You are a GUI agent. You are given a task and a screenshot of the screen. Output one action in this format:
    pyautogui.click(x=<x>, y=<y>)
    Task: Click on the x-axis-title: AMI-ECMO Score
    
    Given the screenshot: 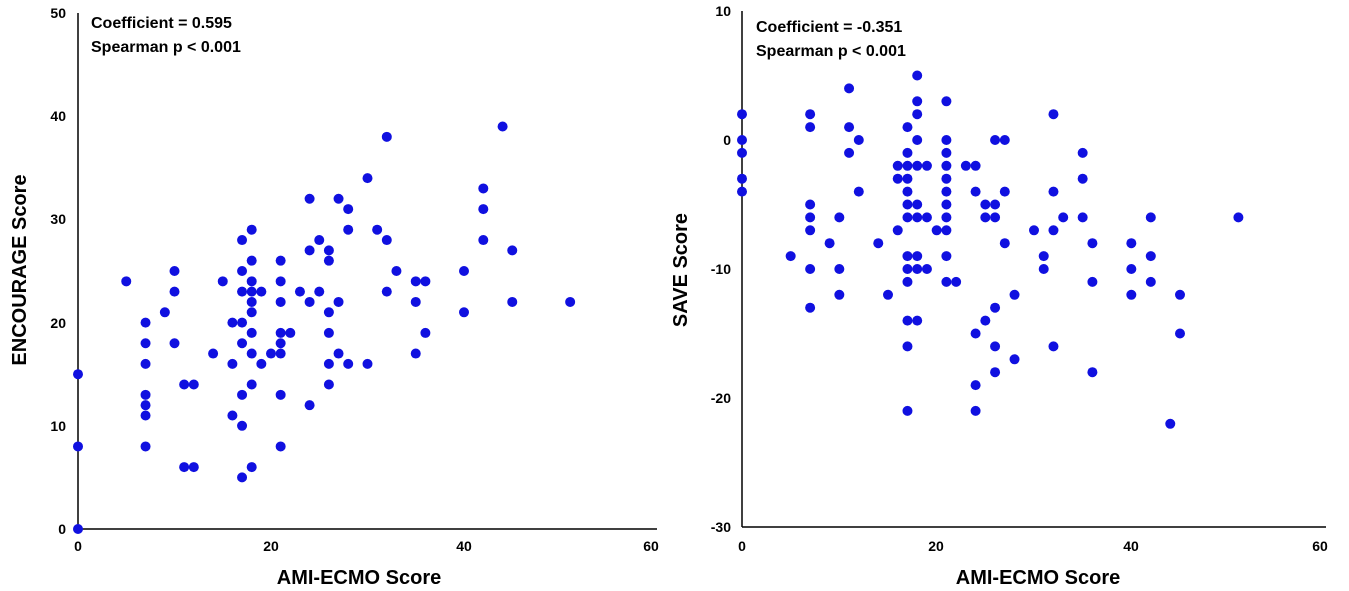 What is the action you would take?
    pyautogui.click(x=359, y=578)
    